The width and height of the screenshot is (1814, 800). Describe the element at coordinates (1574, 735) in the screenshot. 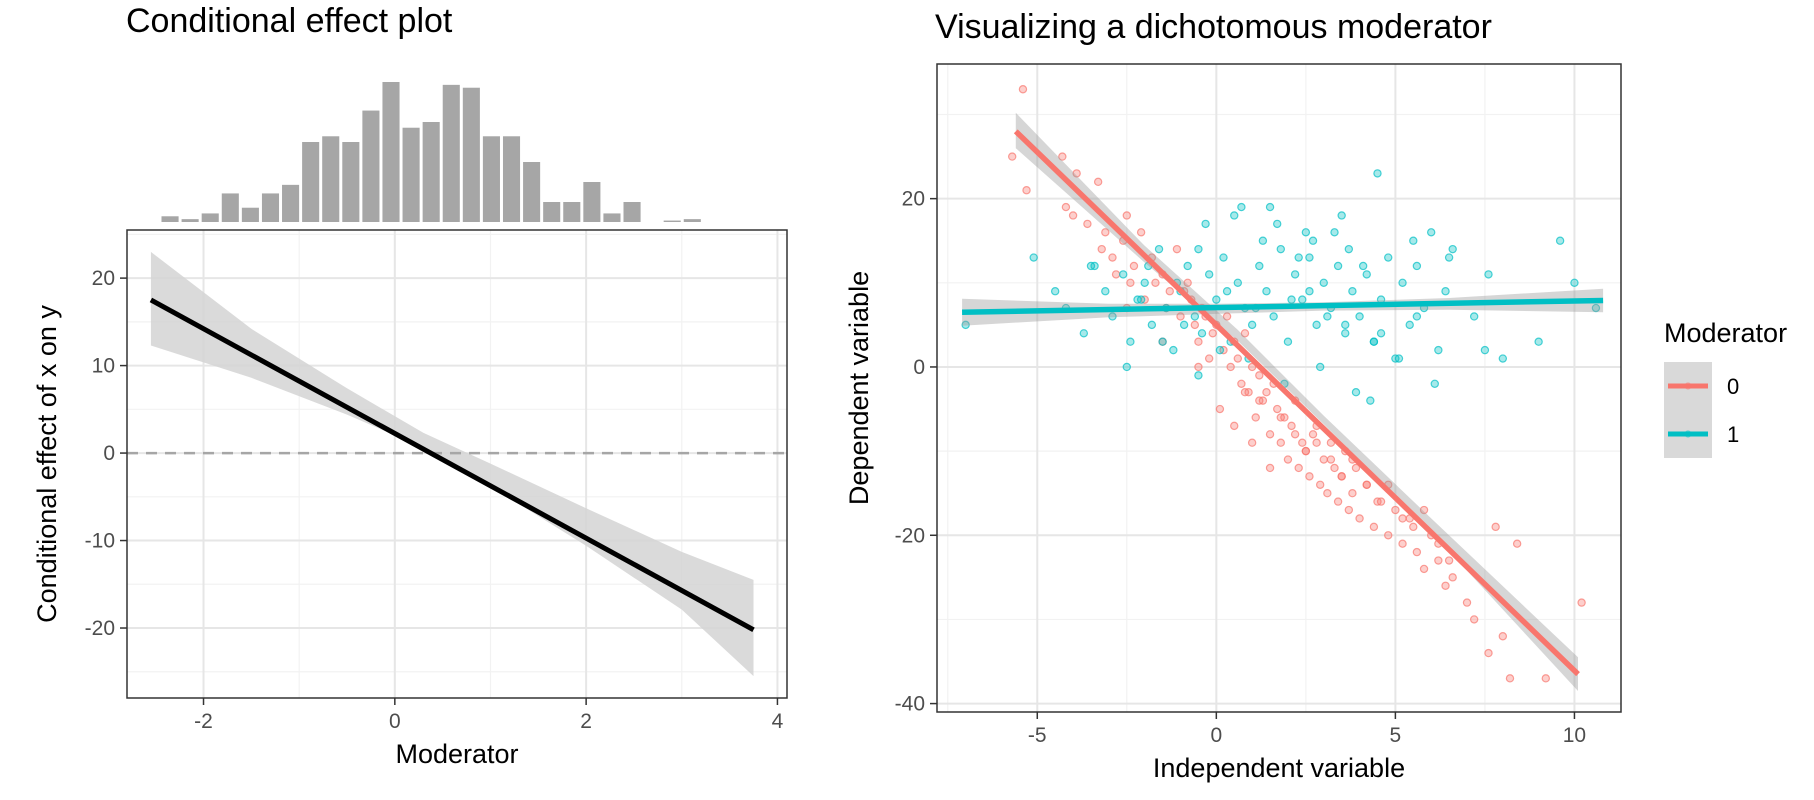

I see `right-x-tick-label: 10` at that location.